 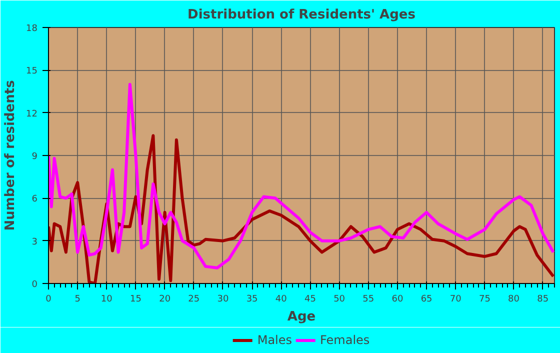 I want to click on legend-label: Females, so click(x=345, y=340).